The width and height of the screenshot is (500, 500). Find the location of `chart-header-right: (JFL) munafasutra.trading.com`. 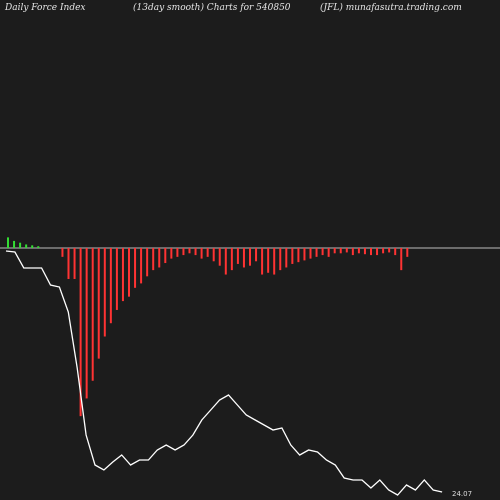

chart-header-right: (JFL) munafasutra.trading.com is located at coordinates (391, 8).